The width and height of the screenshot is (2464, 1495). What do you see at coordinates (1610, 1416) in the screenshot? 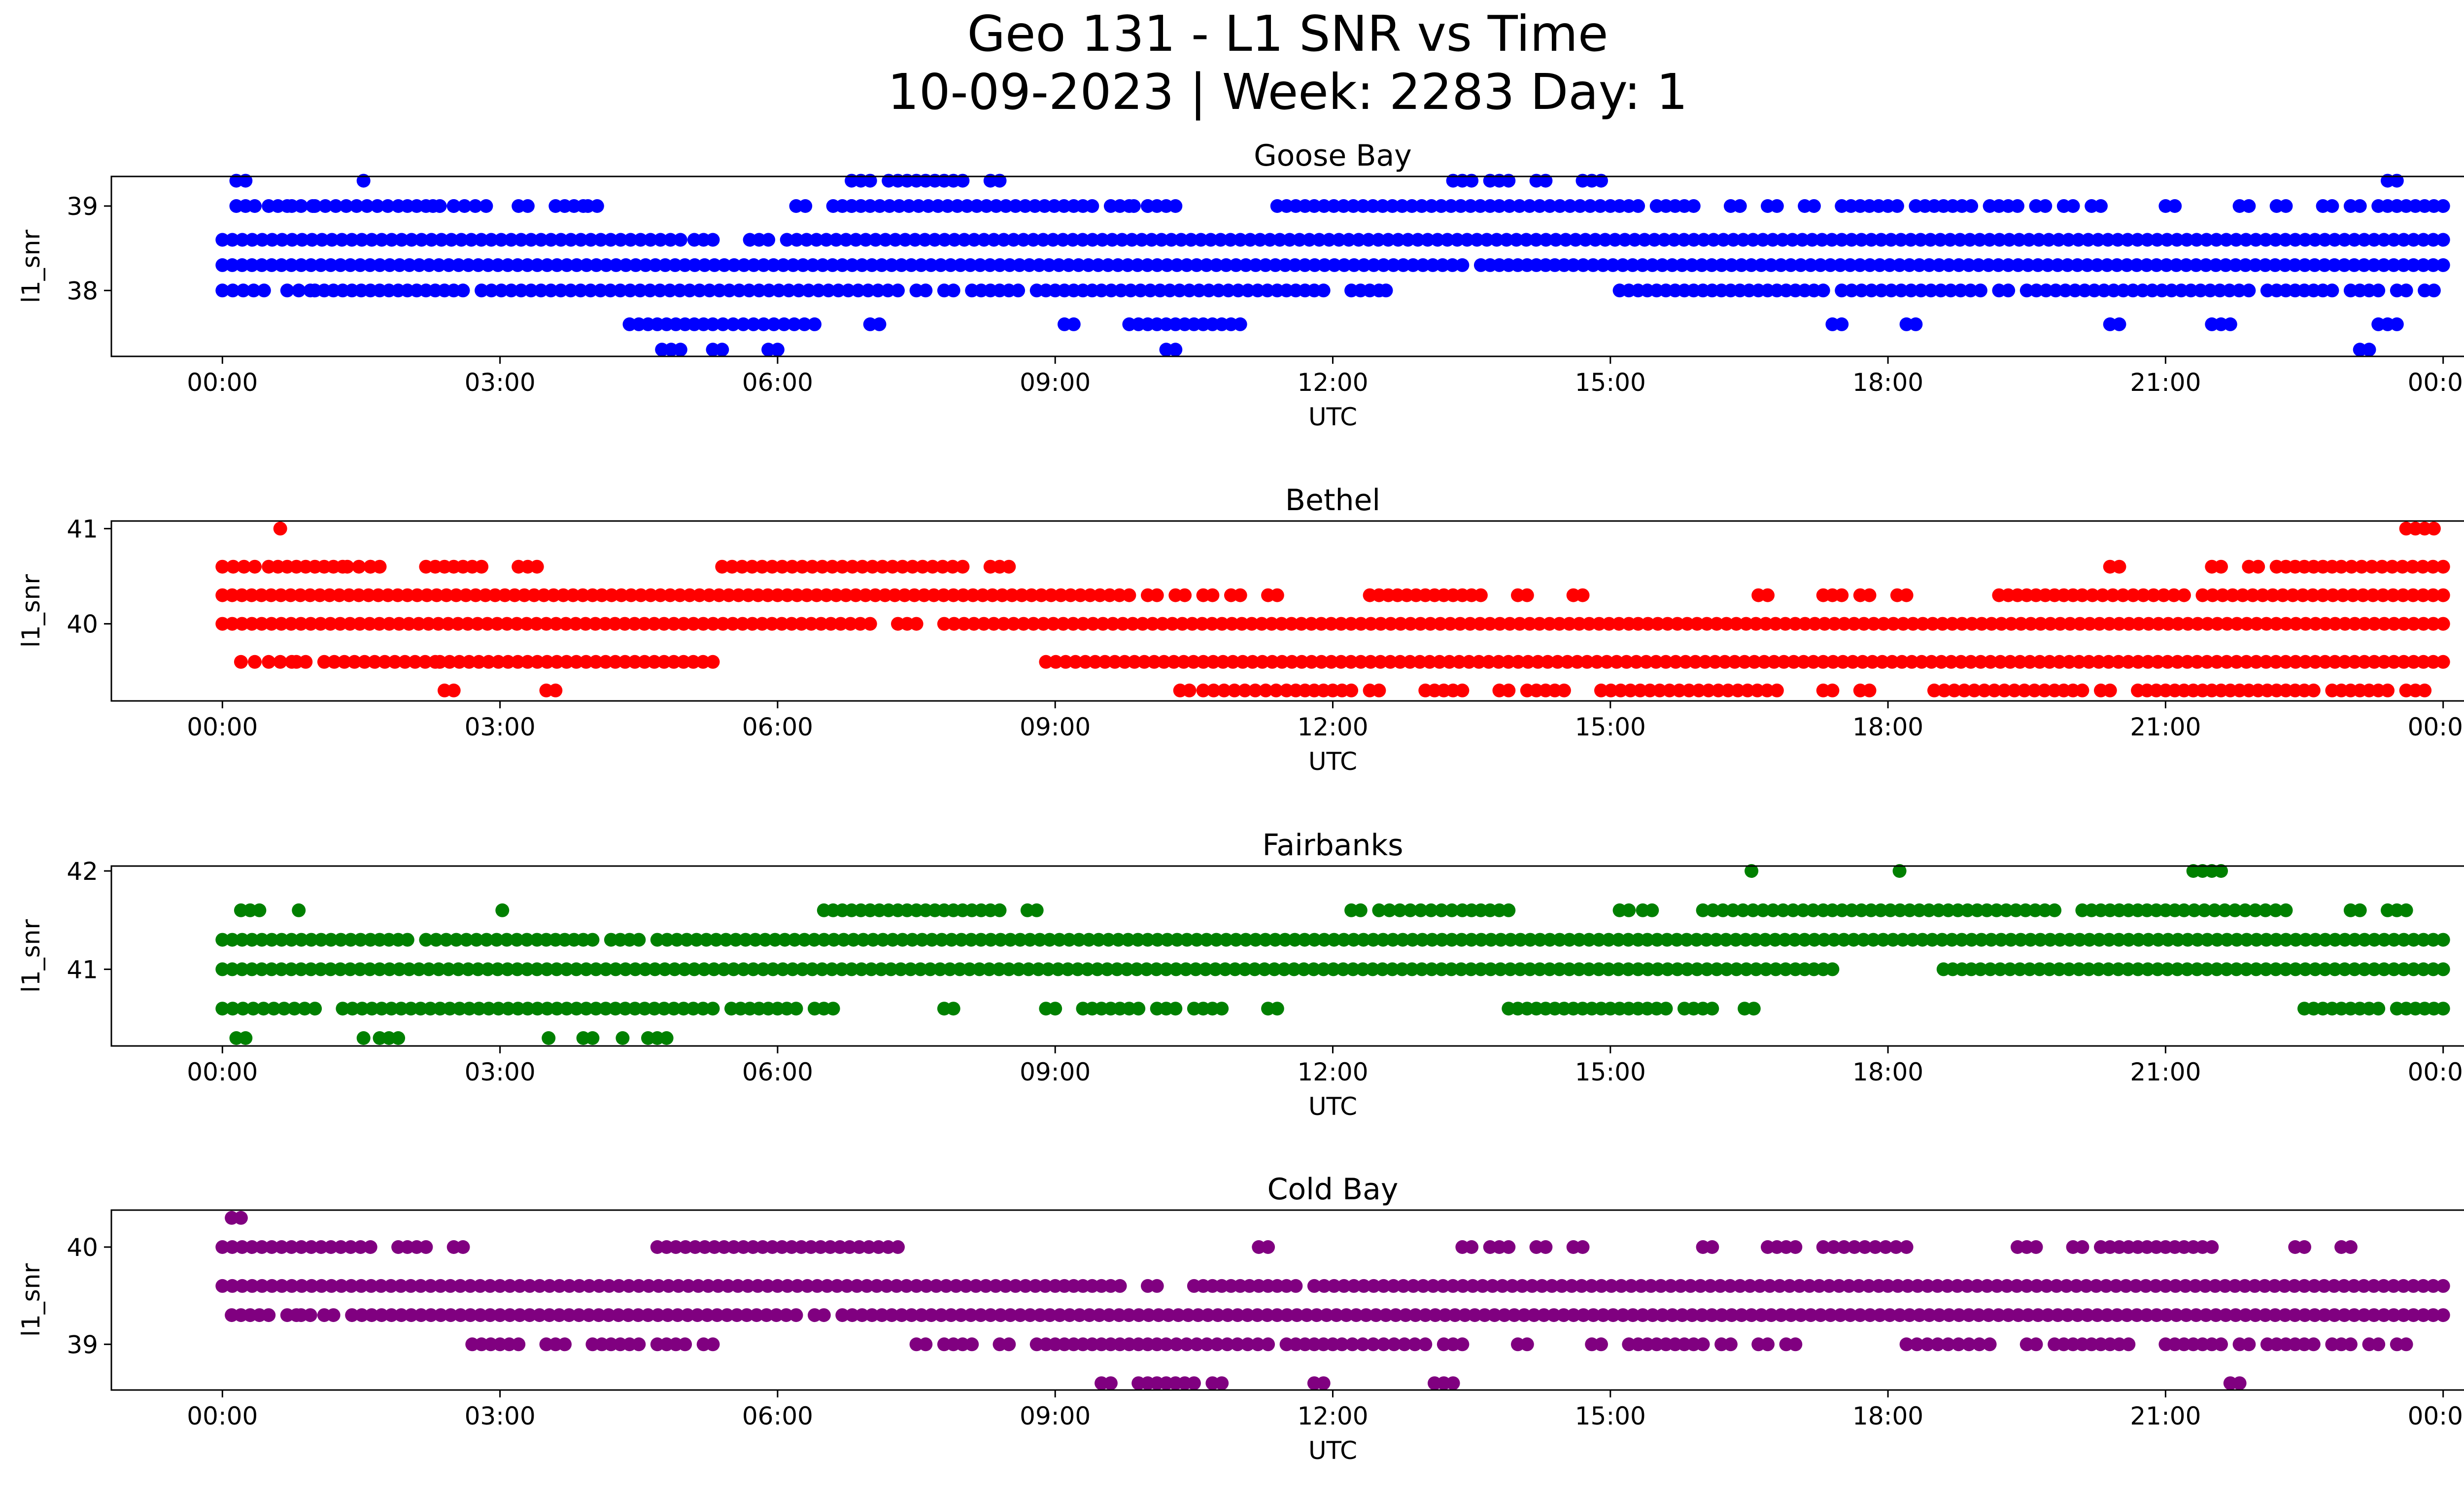
I see `x-tick-label: 15:00` at bounding box center [1610, 1416].